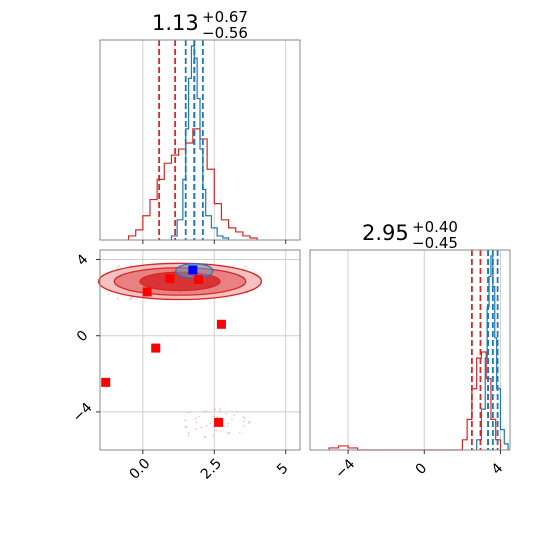 Image resolution: width=550 pixels, height=550 pixels. What do you see at coordinates (385, 233) in the screenshot?
I see `title-2-main: 2.95` at bounding box center [385, 233].